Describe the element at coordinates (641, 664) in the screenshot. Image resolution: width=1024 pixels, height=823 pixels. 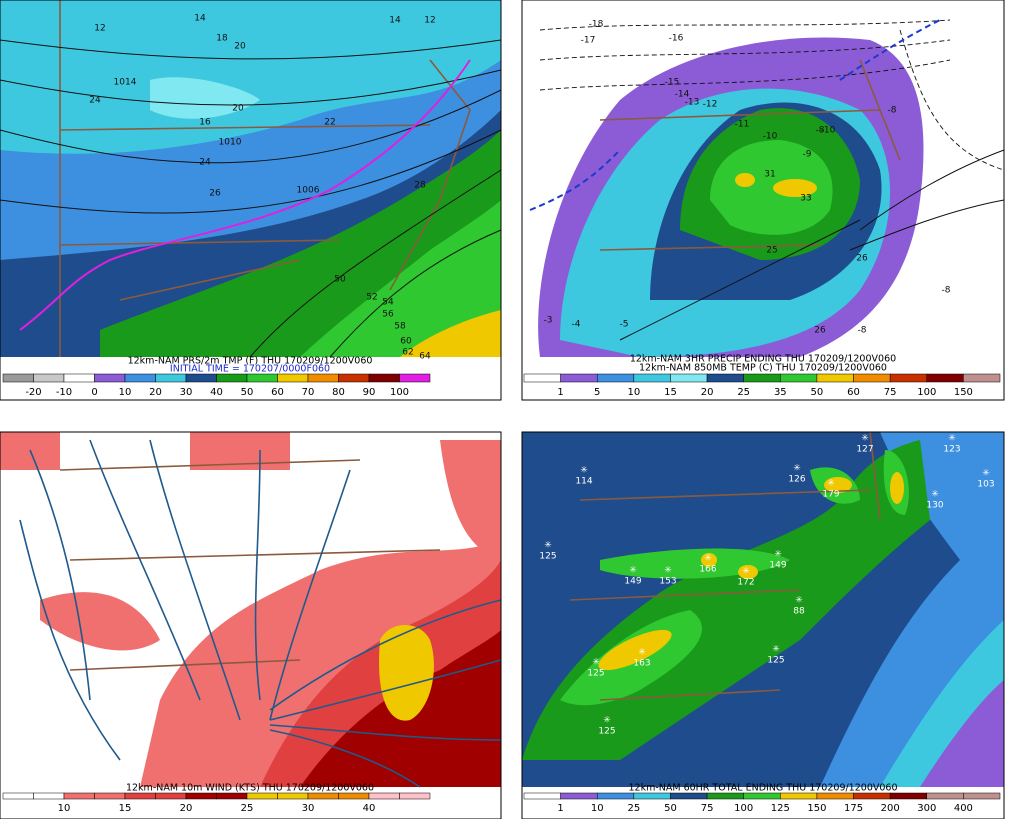
I see `station-value: 163` at that location.